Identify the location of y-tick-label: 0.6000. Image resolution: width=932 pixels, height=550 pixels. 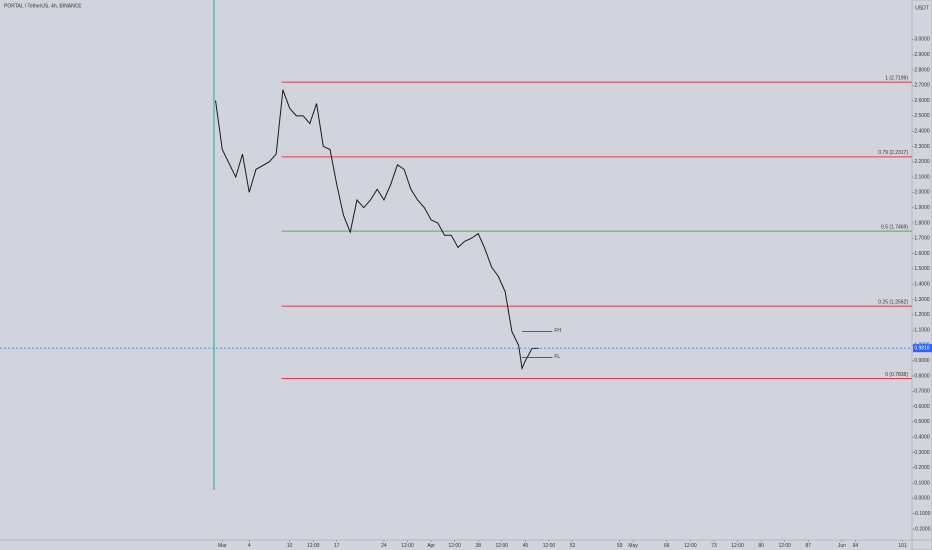
(922, 407).